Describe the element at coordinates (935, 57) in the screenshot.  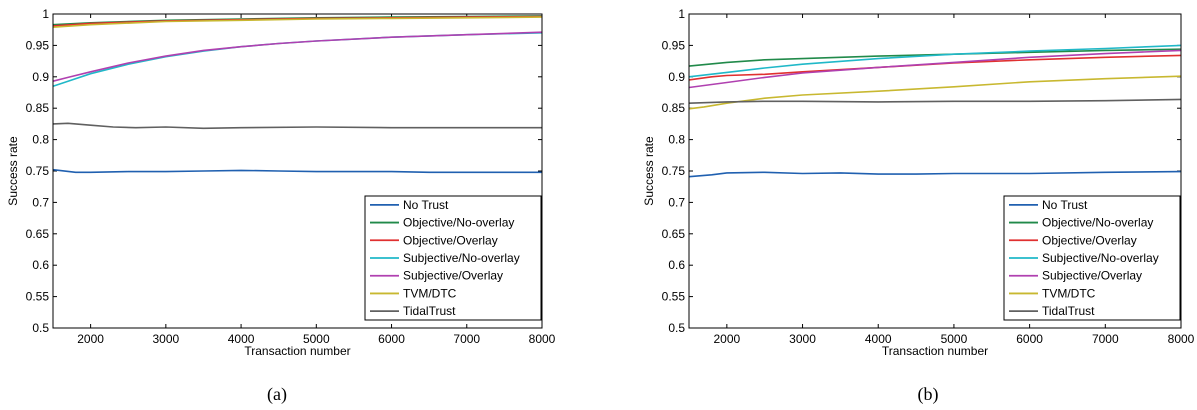
I see `series-line-objective-no-overlay` at that location.